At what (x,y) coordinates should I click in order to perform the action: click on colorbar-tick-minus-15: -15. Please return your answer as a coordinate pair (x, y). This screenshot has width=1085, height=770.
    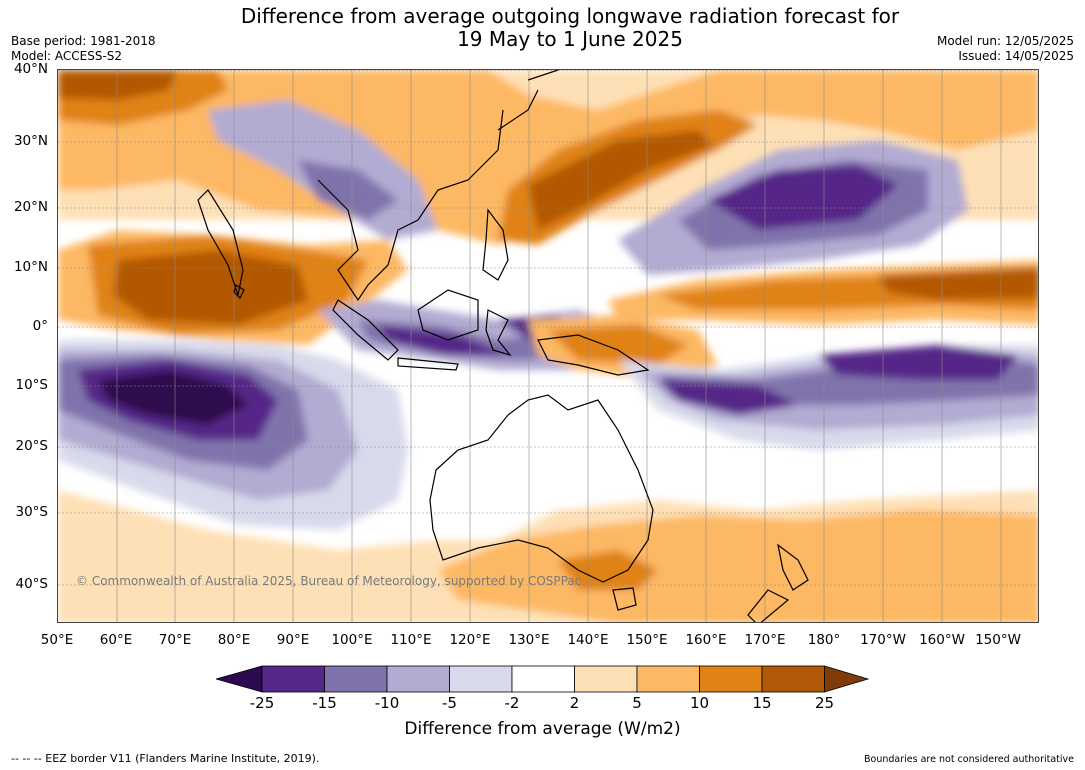
    Looking at the image, I should click on (324, 703).